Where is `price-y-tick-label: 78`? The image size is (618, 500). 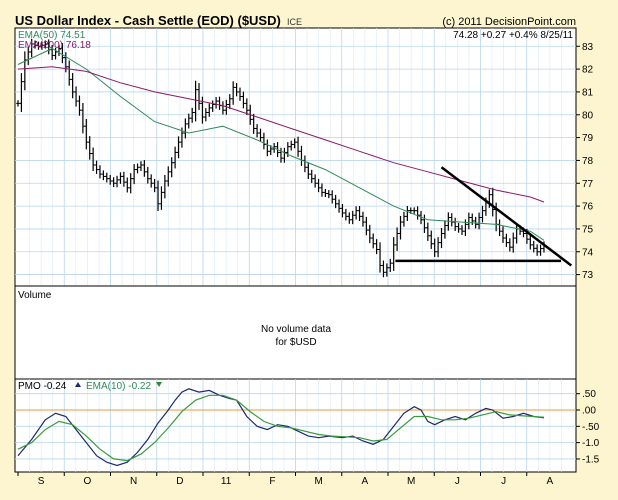 price-y-tick-label: 78 is located at coordinates (588, 161).